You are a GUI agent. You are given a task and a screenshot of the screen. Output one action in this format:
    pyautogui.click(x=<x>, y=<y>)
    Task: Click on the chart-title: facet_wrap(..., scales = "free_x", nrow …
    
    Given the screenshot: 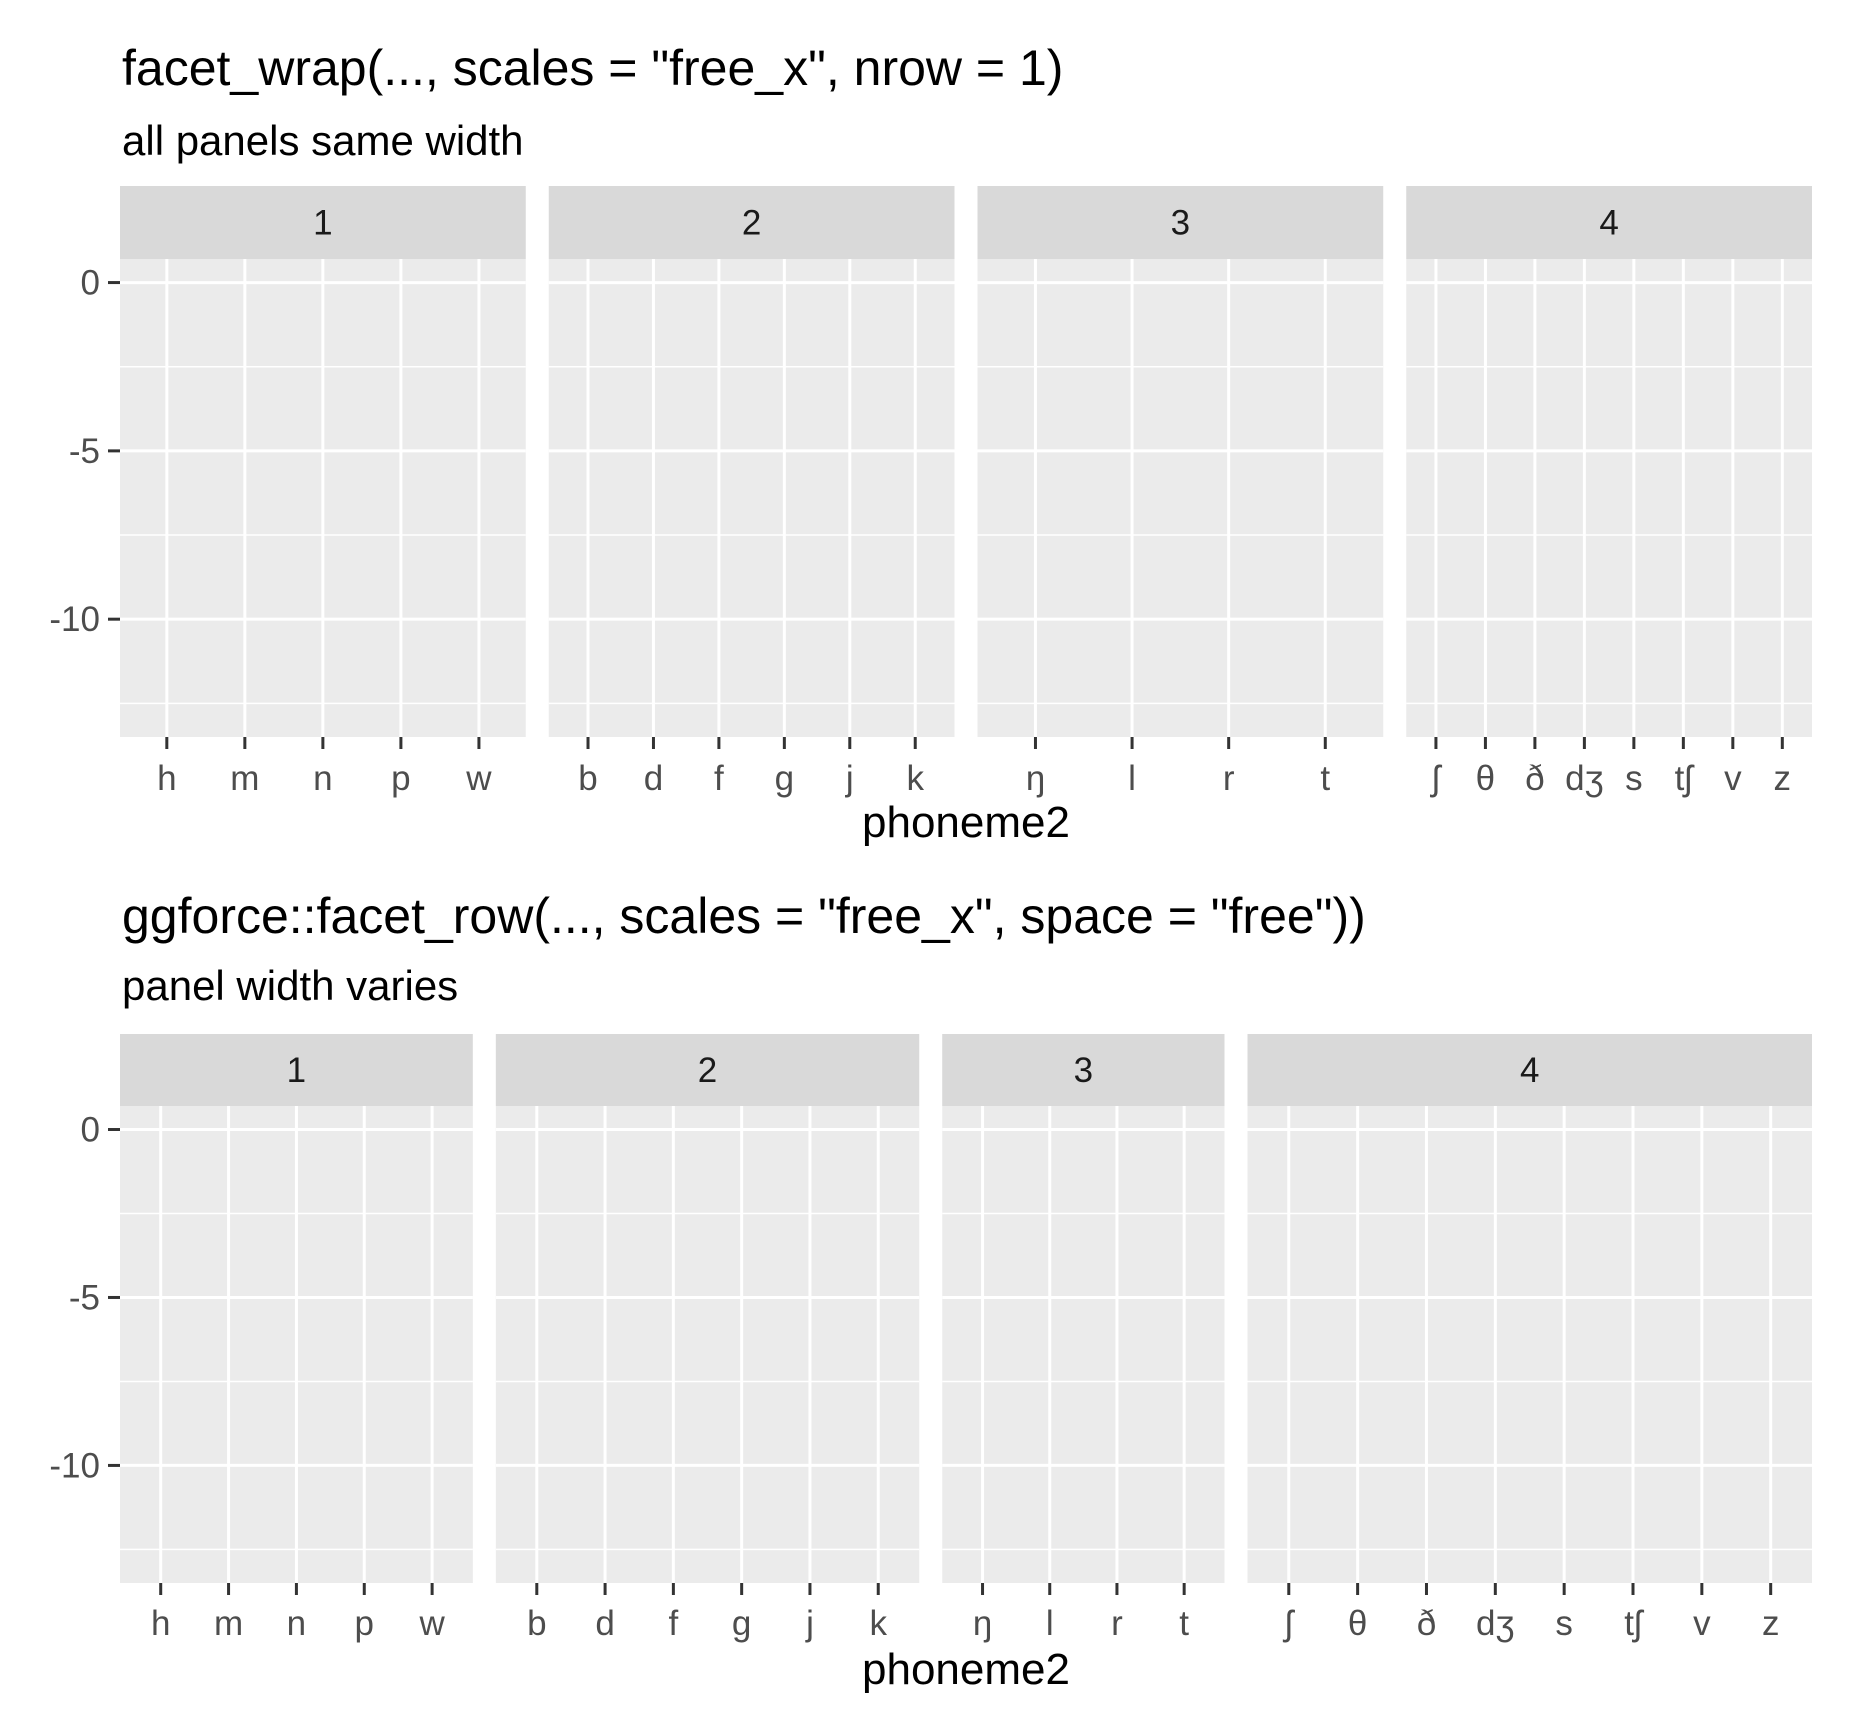 What is the action you would take?
    pyautogui.click(x=592, y=68)
    